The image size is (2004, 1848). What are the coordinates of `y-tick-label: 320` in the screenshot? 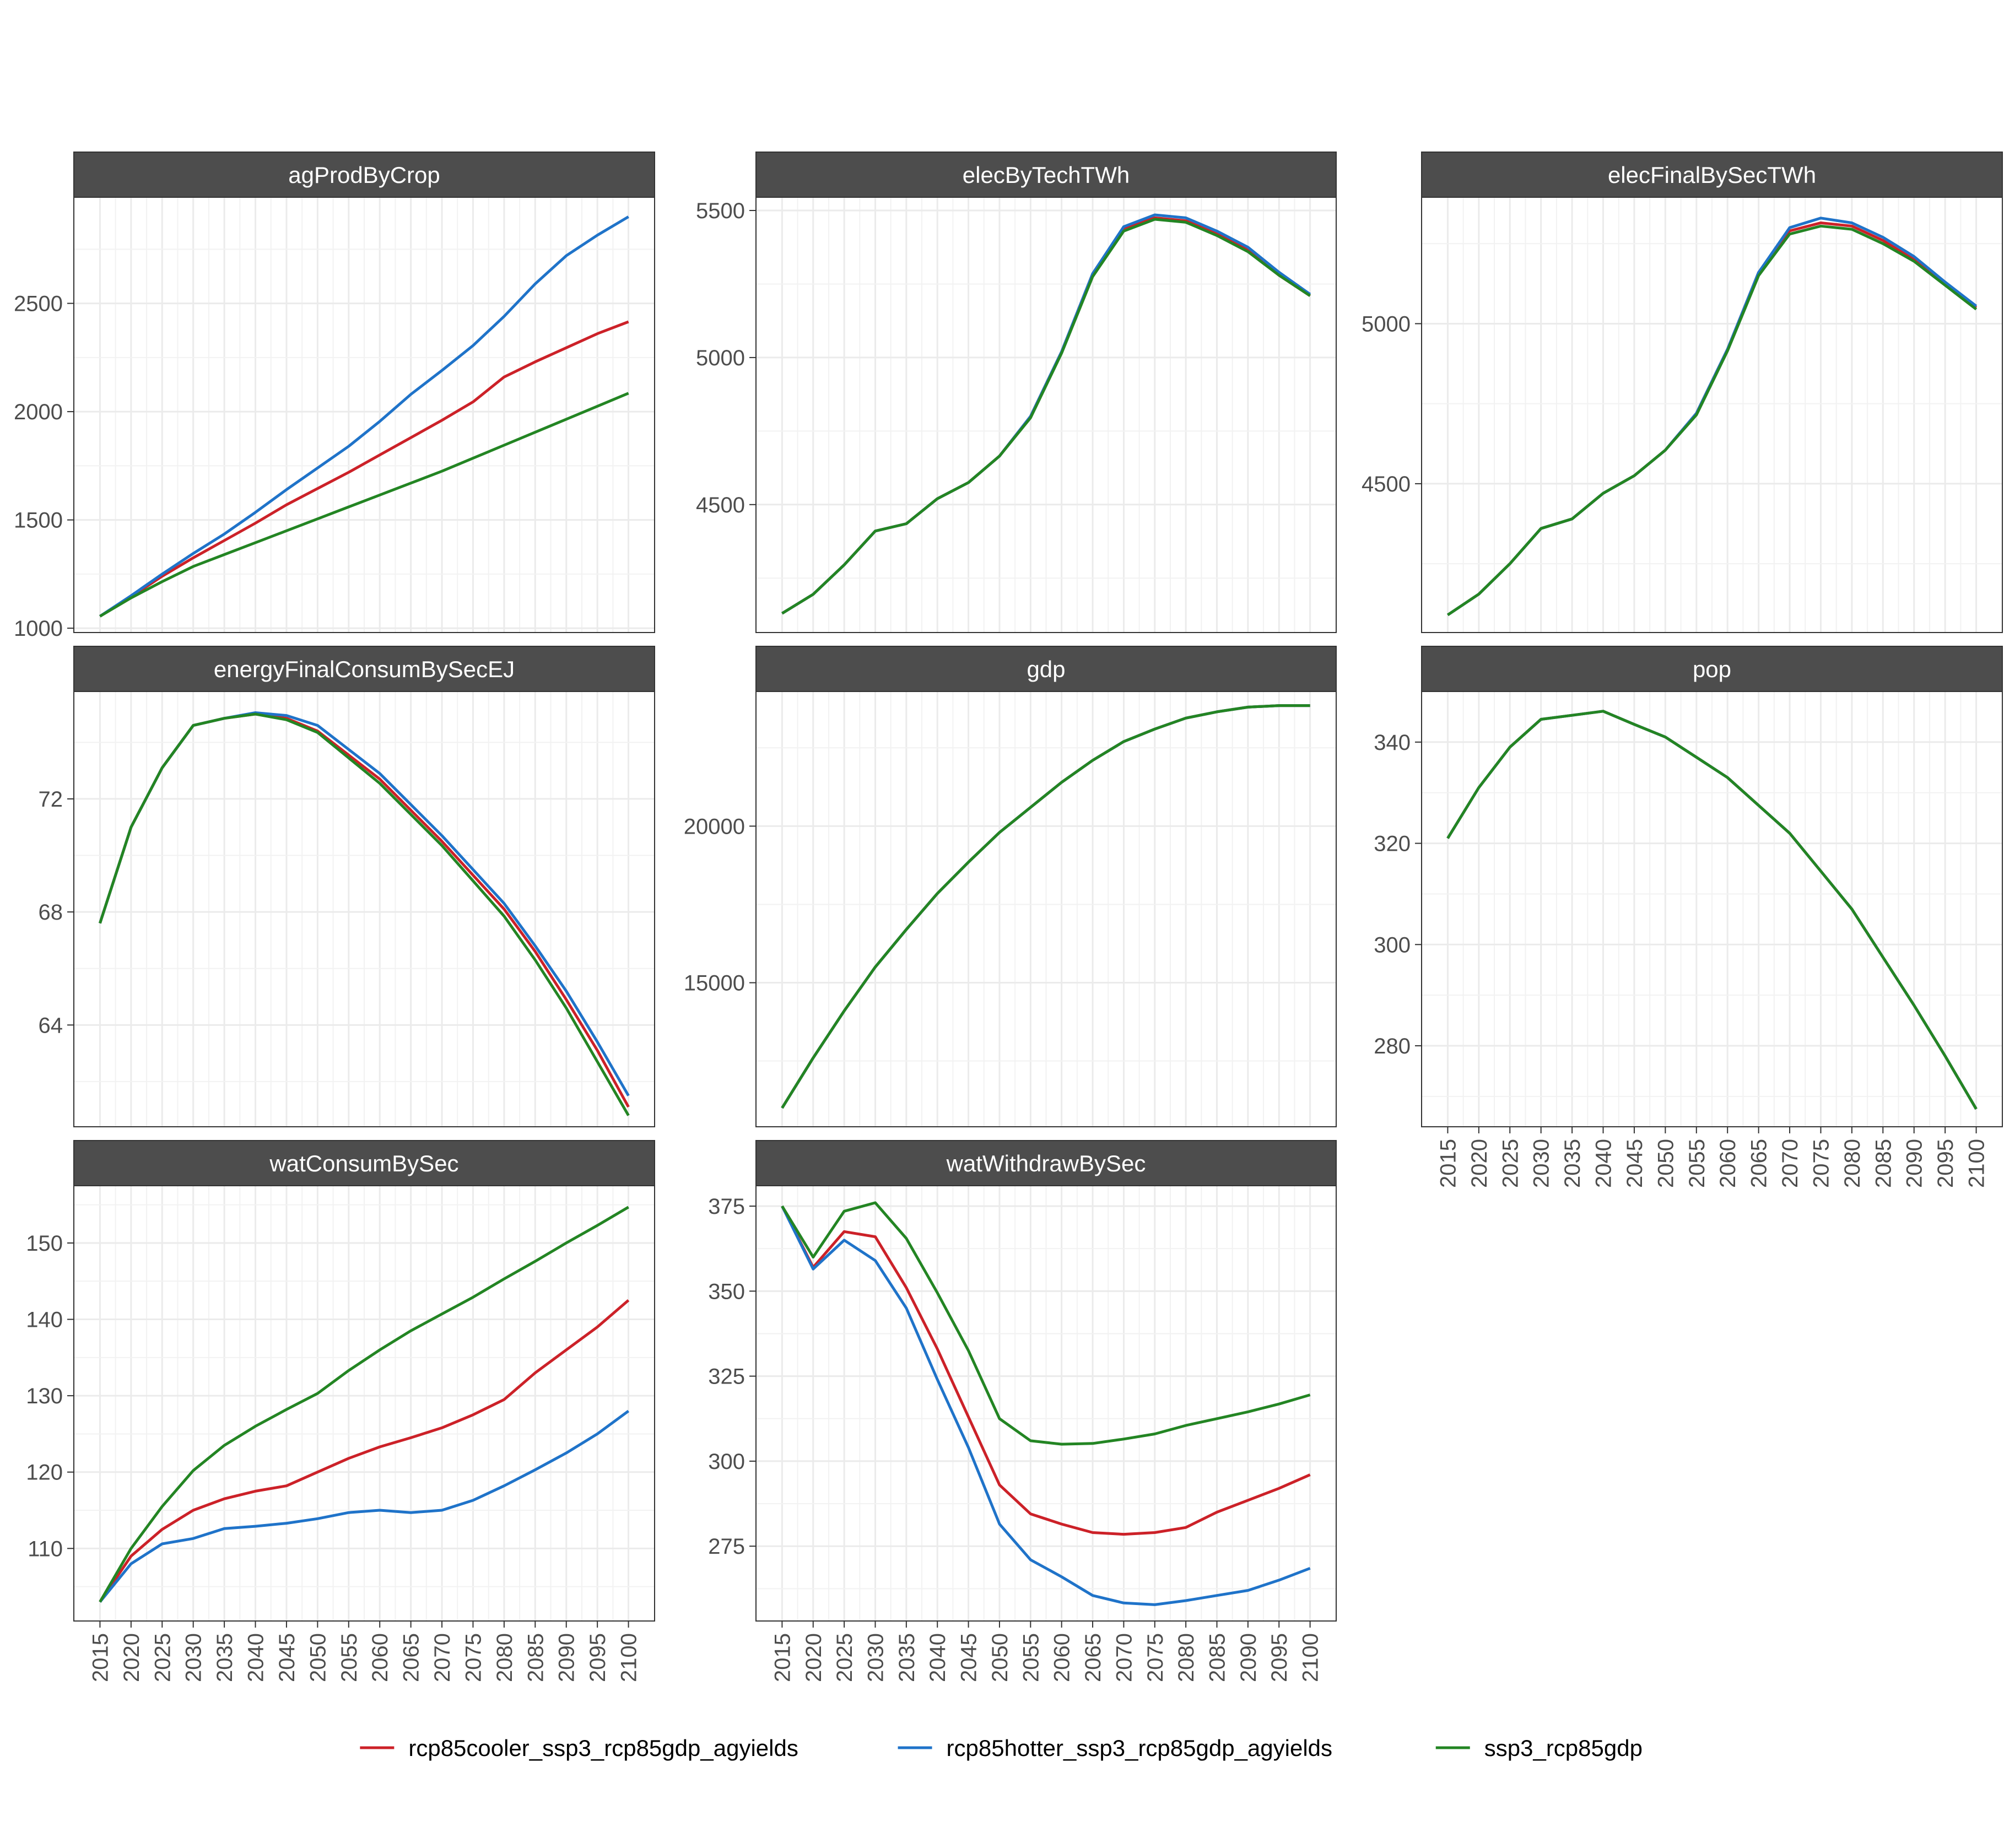 It's located at (1392, 844).